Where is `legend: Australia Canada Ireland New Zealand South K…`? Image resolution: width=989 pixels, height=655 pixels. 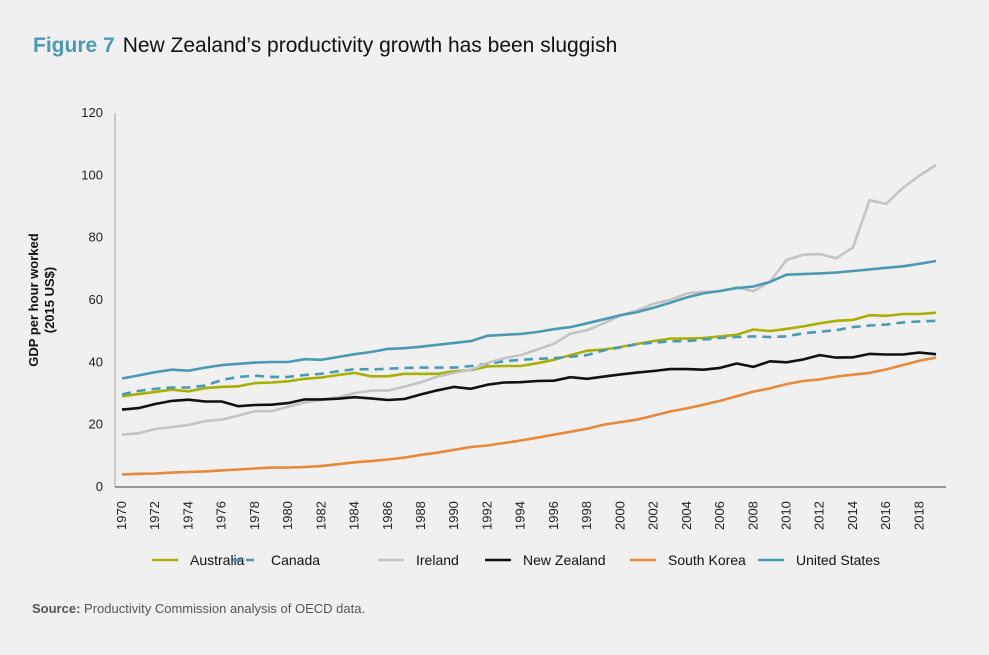 legend: Australia Canada Ireland New Zealand South K… is located at coordinates (516, 560).